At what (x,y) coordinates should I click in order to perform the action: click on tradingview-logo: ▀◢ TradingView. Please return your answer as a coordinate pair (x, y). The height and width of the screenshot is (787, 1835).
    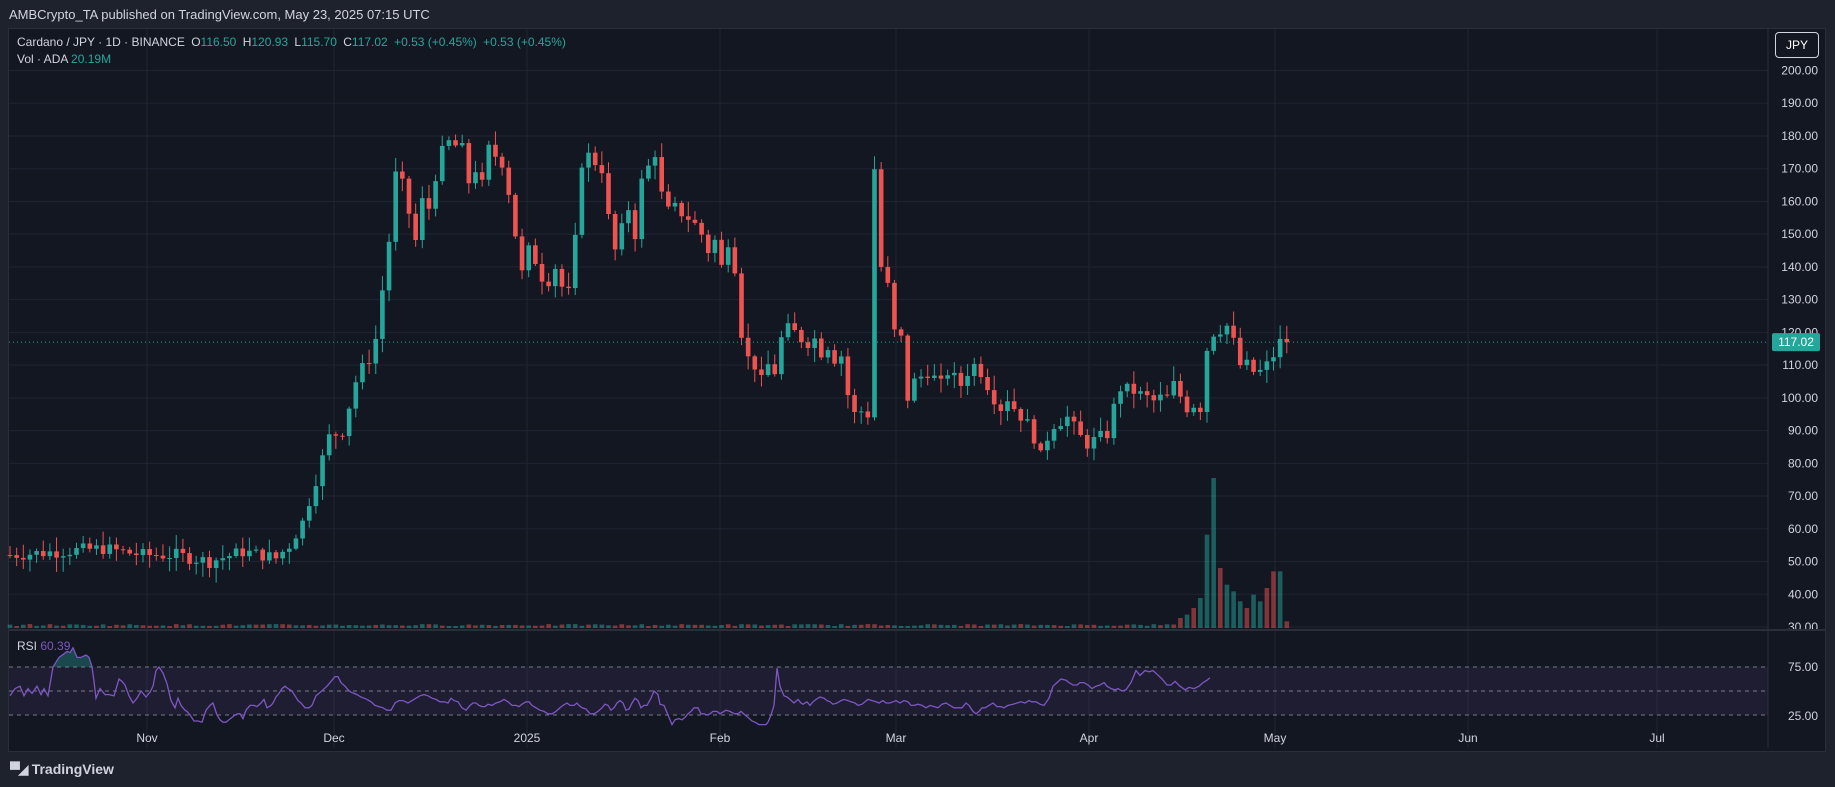
    Looking at the image, I should click on (62, 769).